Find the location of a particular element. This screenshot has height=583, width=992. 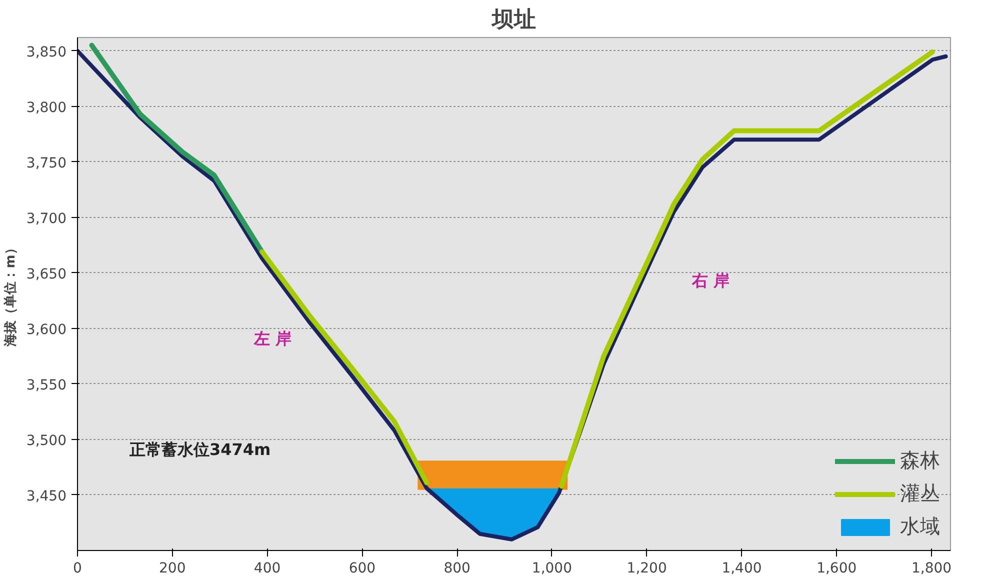

y-tick-label: 3,550 is located at coordinates (46, 385).